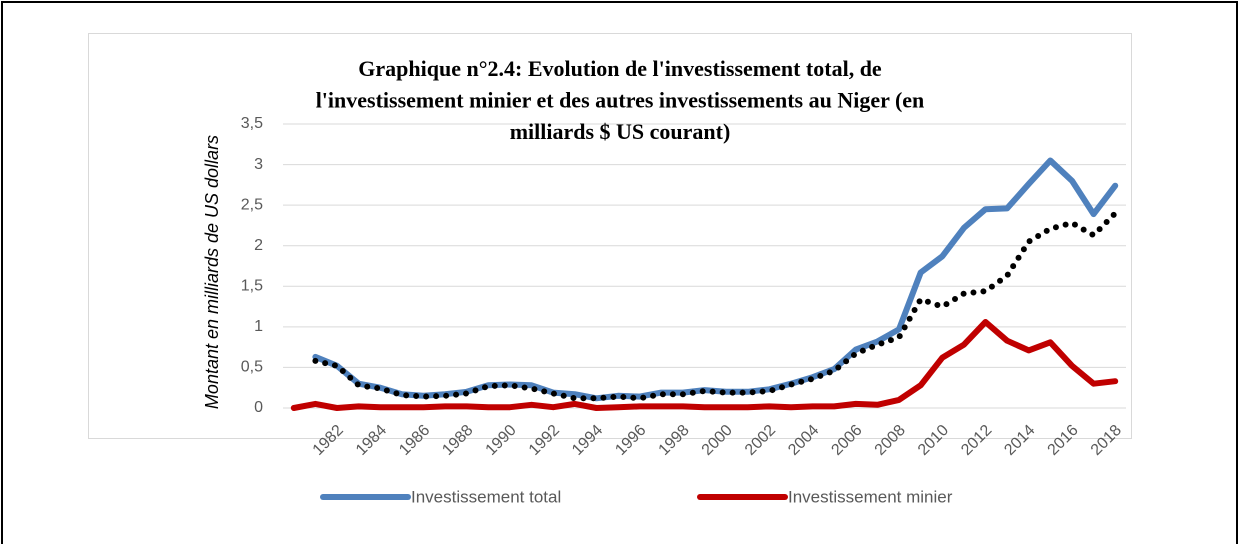 The width and height of the screenshot is (1239, 544). I want to click on legend-label: Investissement minier, so click(870, 496).